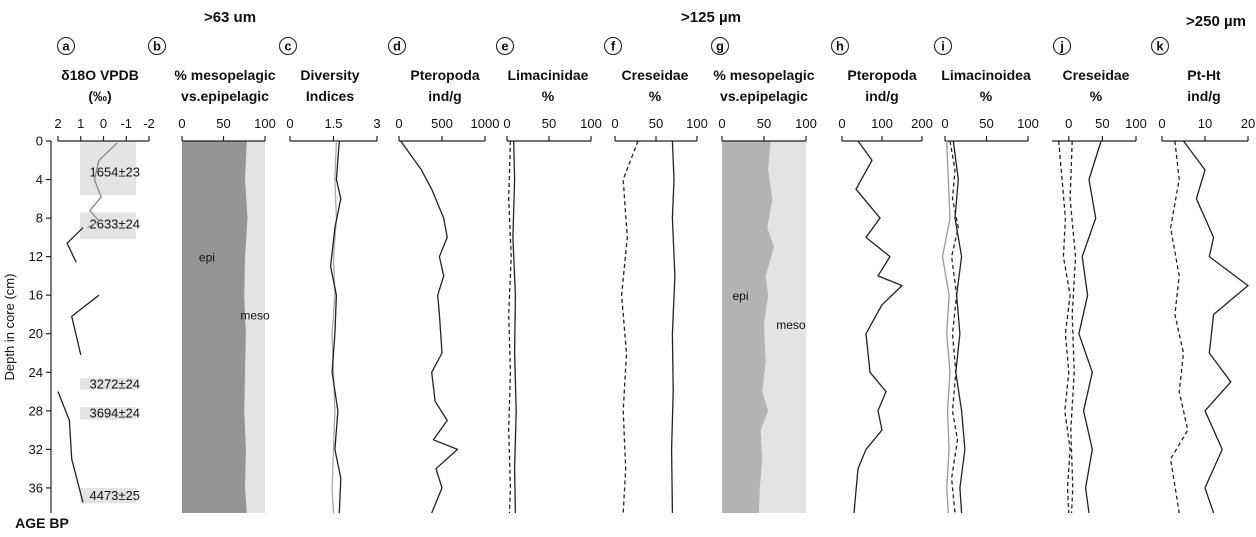 Image resolution: width=1256 pixels, height=537 pixels. What do you see at coordinates (36, 410) in the screenshot?
I see `depth-tick-label: 28` at bounding box center [36, 410].